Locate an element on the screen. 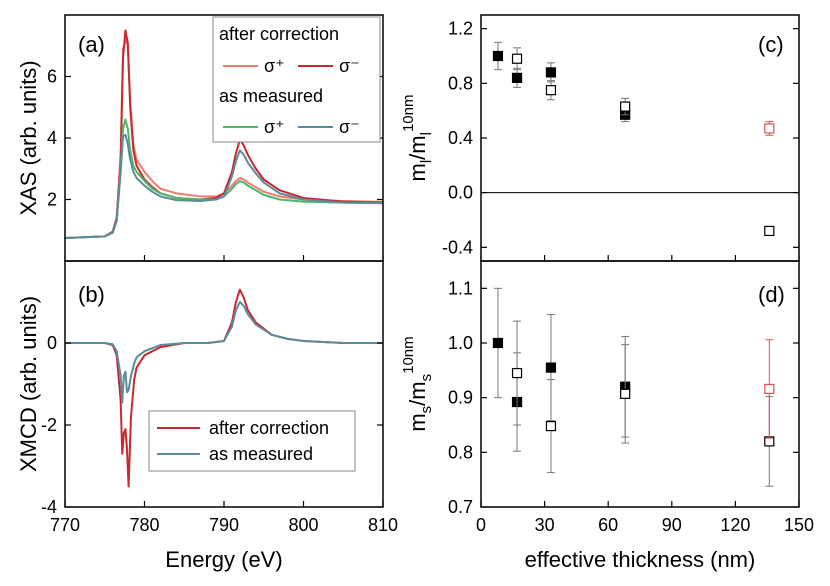  panel-b-ytick-label: -2 is located at coordinates (49, 425).